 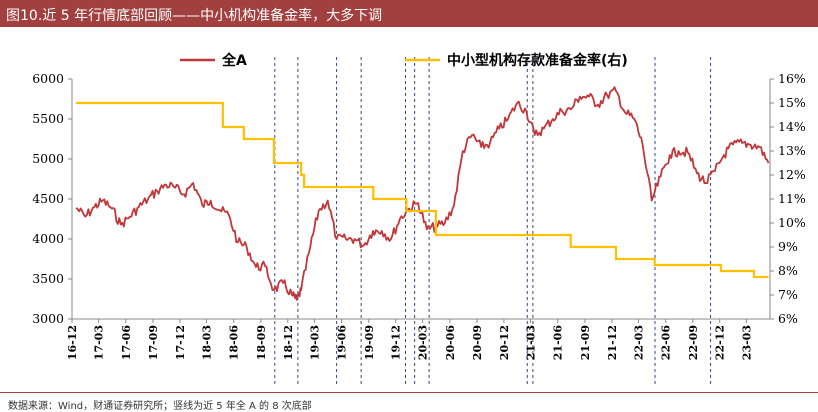 I want to click on y-right-tick-label: 15%, so click(x=792, y=102).